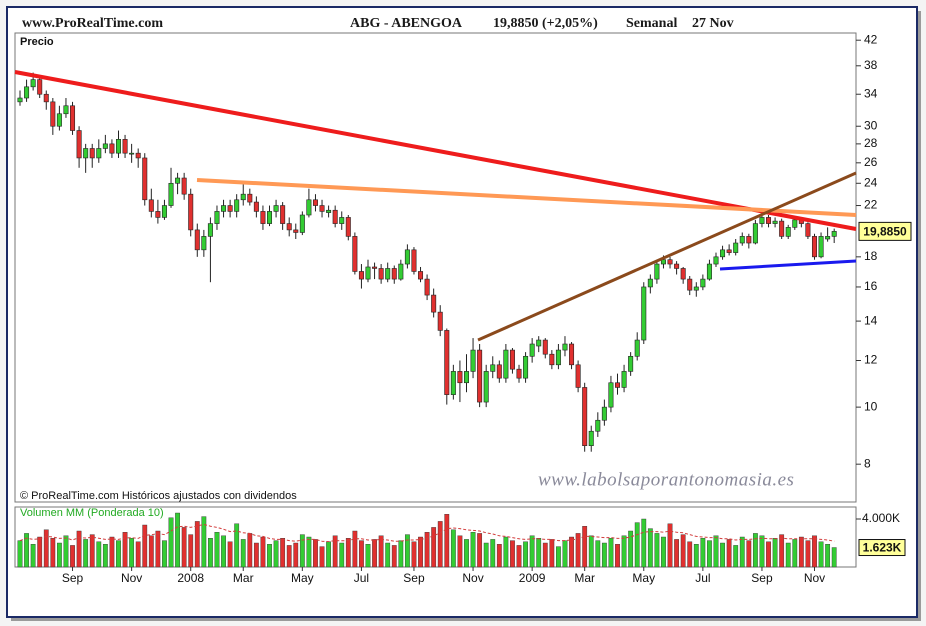  I want to click on volume-label: 1.623K, so click(882, 548).